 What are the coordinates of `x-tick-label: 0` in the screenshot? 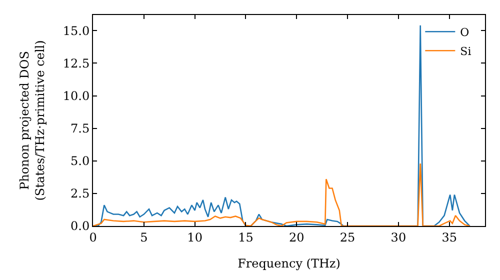 It's located at (93, 237).